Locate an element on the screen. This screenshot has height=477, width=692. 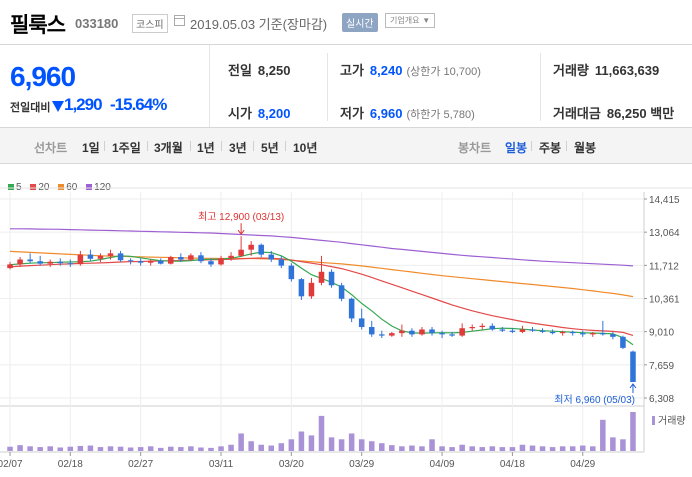
x-tick-label: 04/29 is located at coordinates (582, 464).